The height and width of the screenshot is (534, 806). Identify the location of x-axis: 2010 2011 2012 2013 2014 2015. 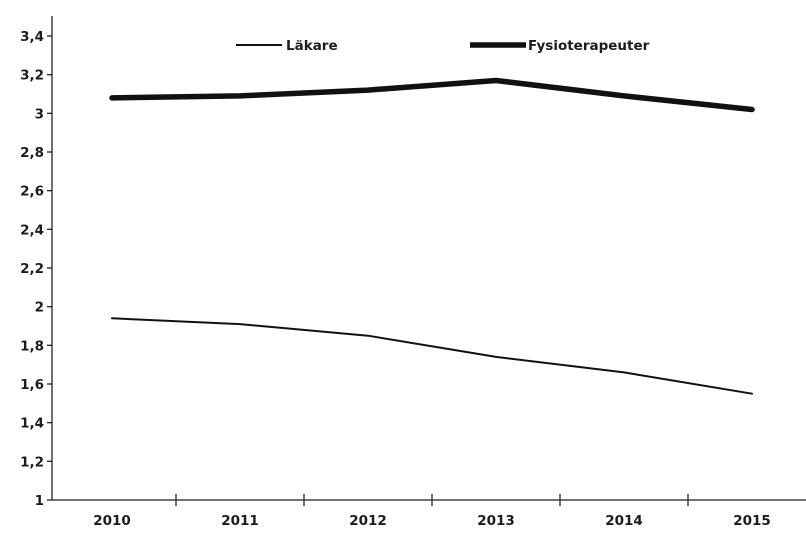
(429, 511).